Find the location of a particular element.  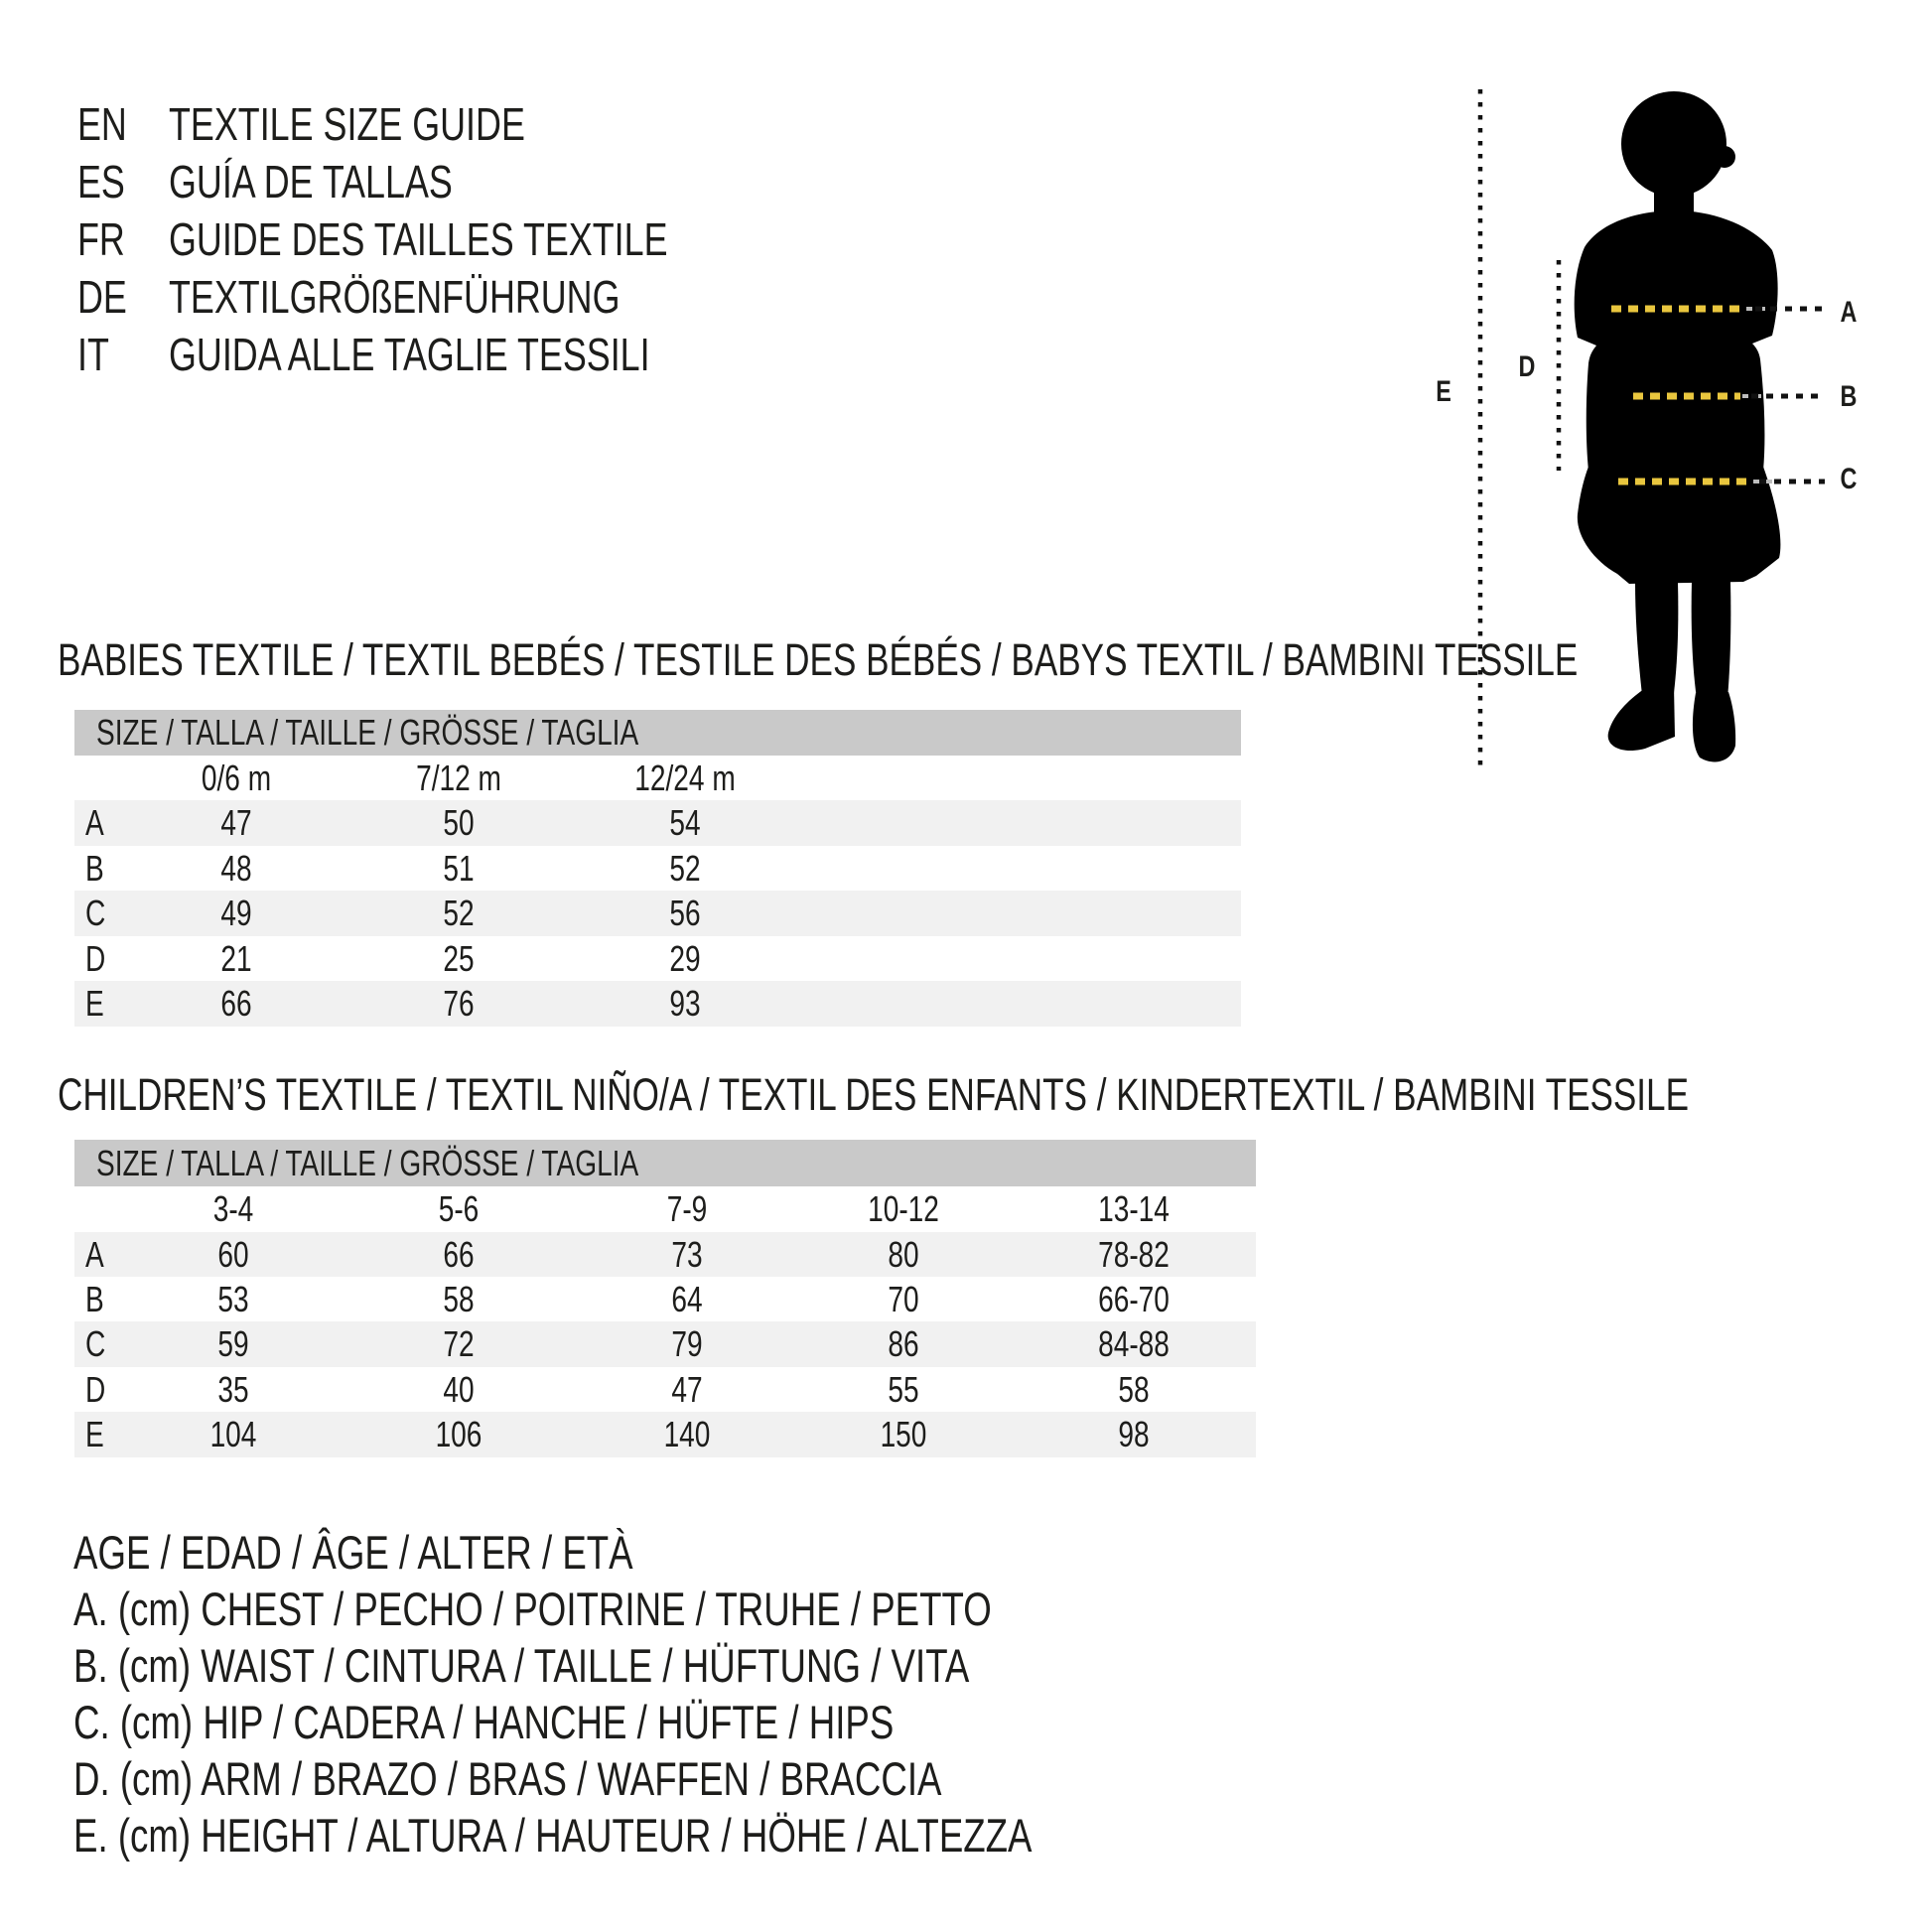

header-row-es: ES GUÍA DE TALLAS is located at coordinates (447, 181).